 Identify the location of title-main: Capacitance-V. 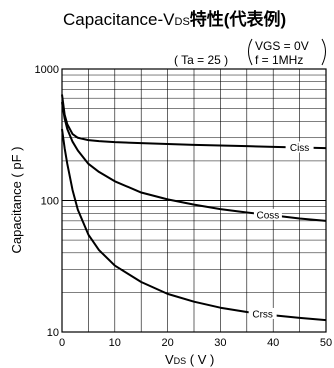
(119, 19).